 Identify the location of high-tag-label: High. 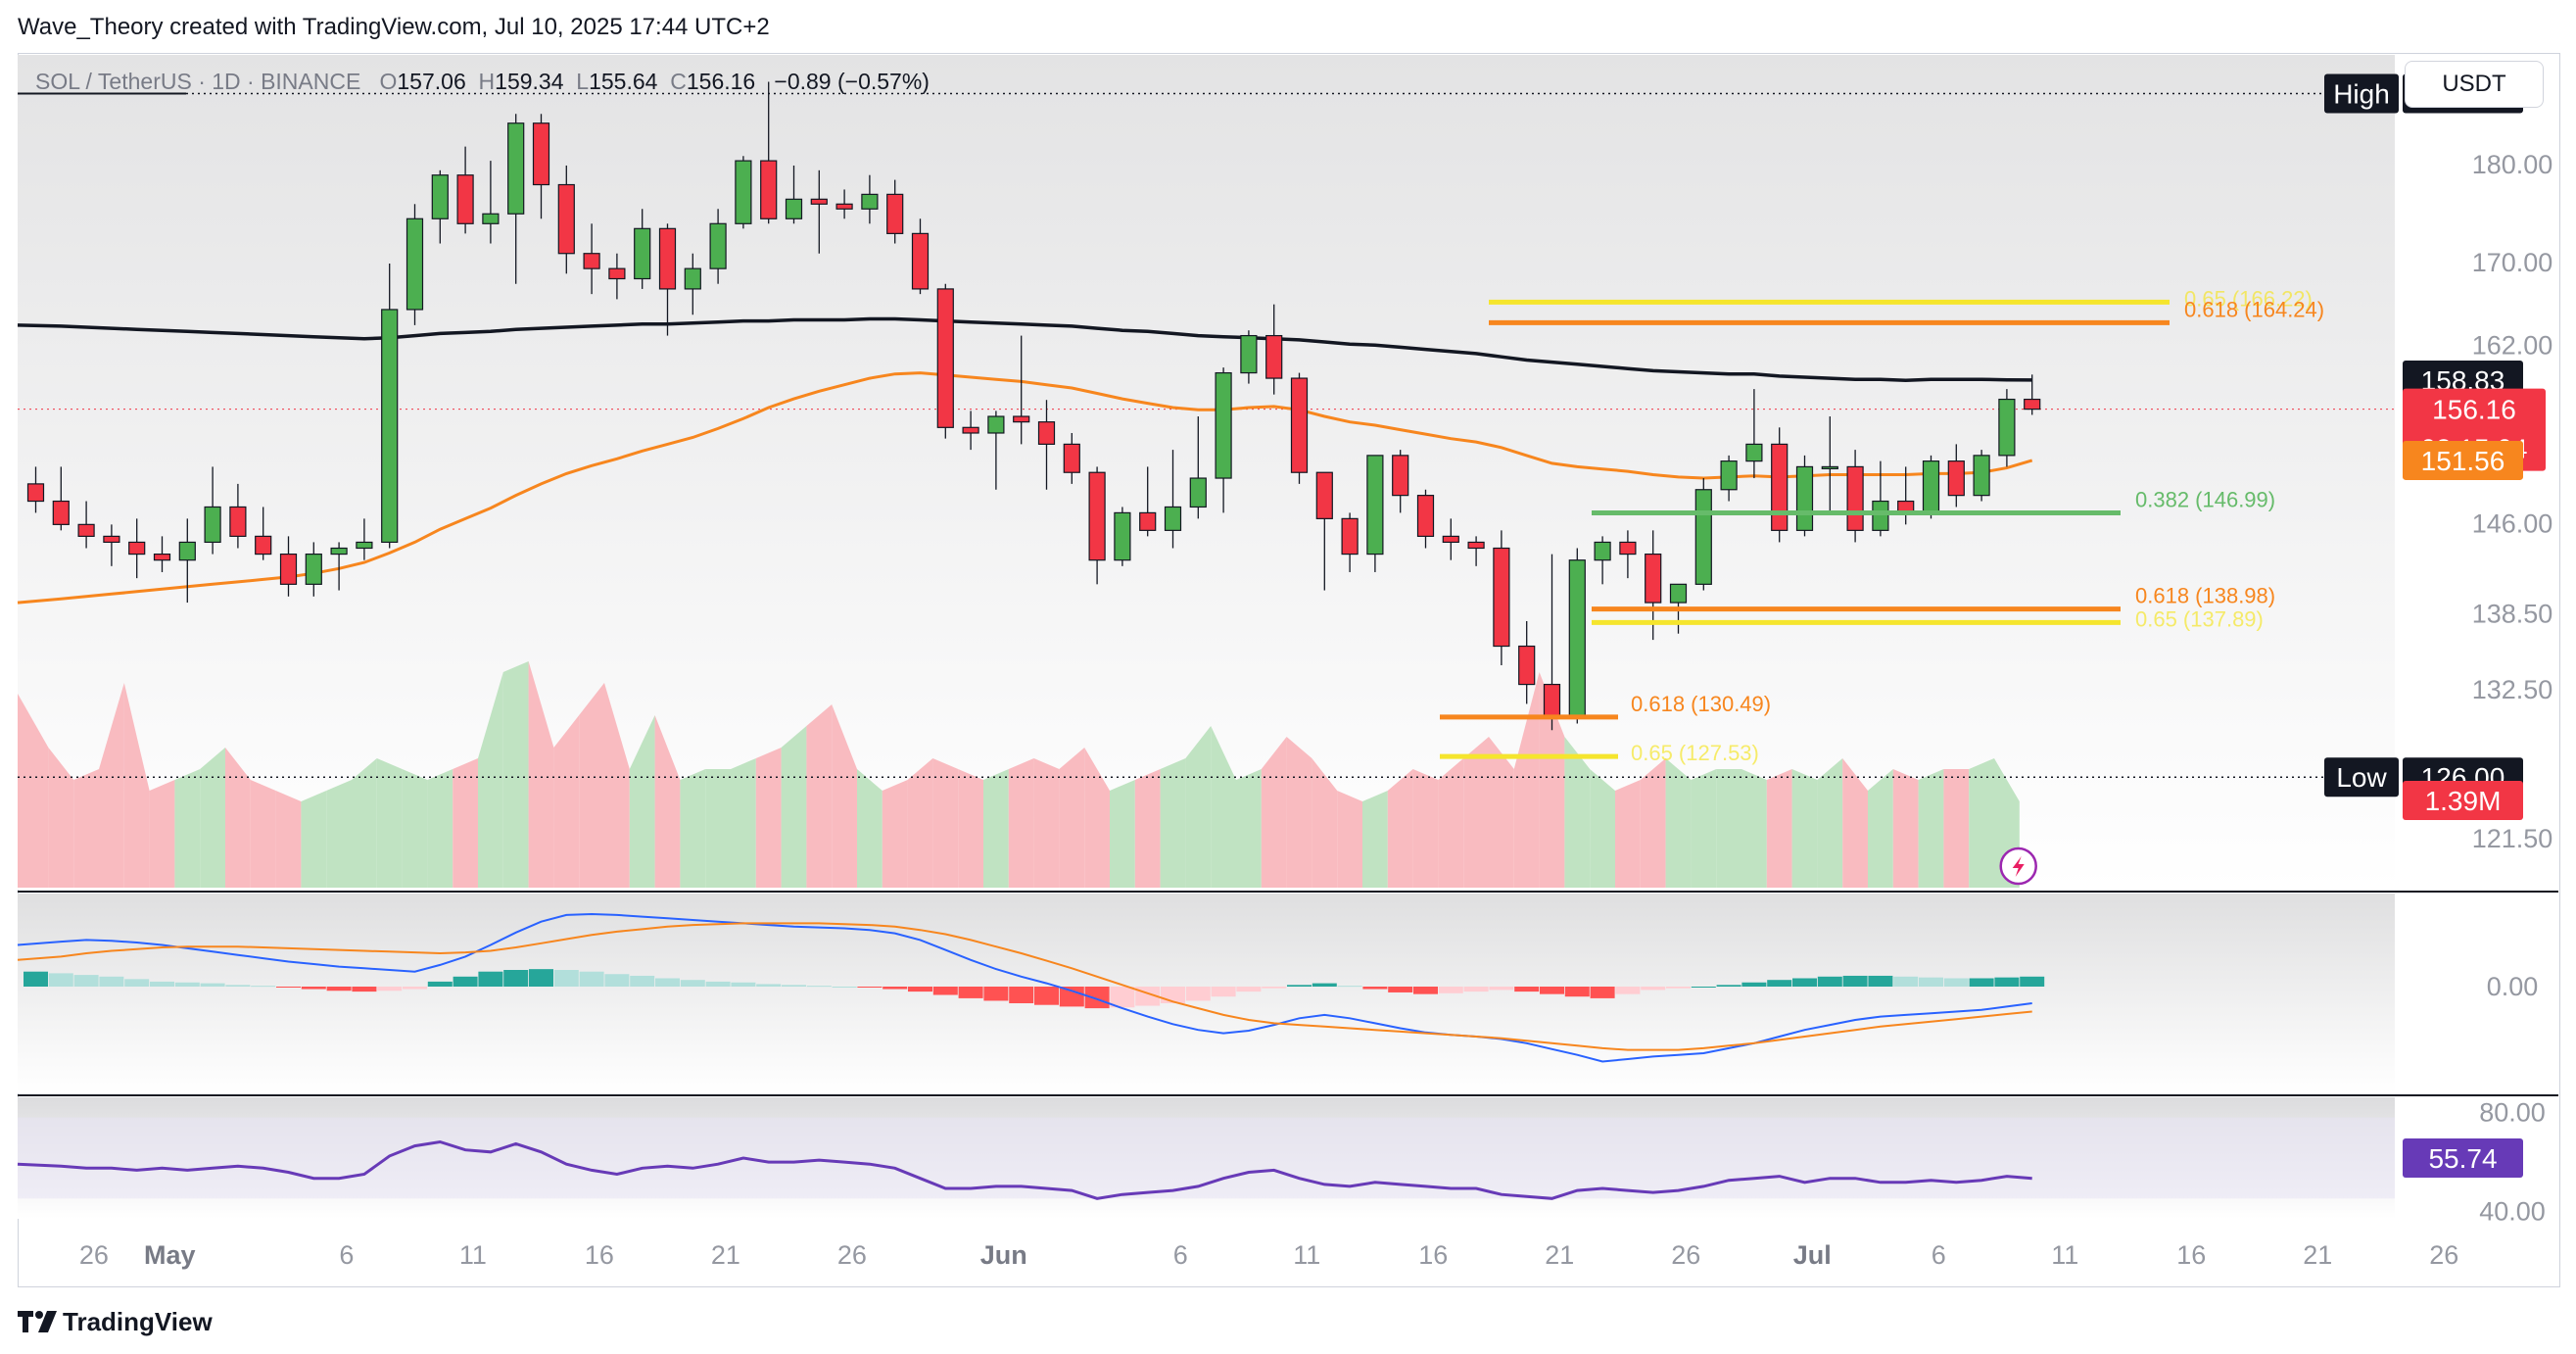
(2361, 94).